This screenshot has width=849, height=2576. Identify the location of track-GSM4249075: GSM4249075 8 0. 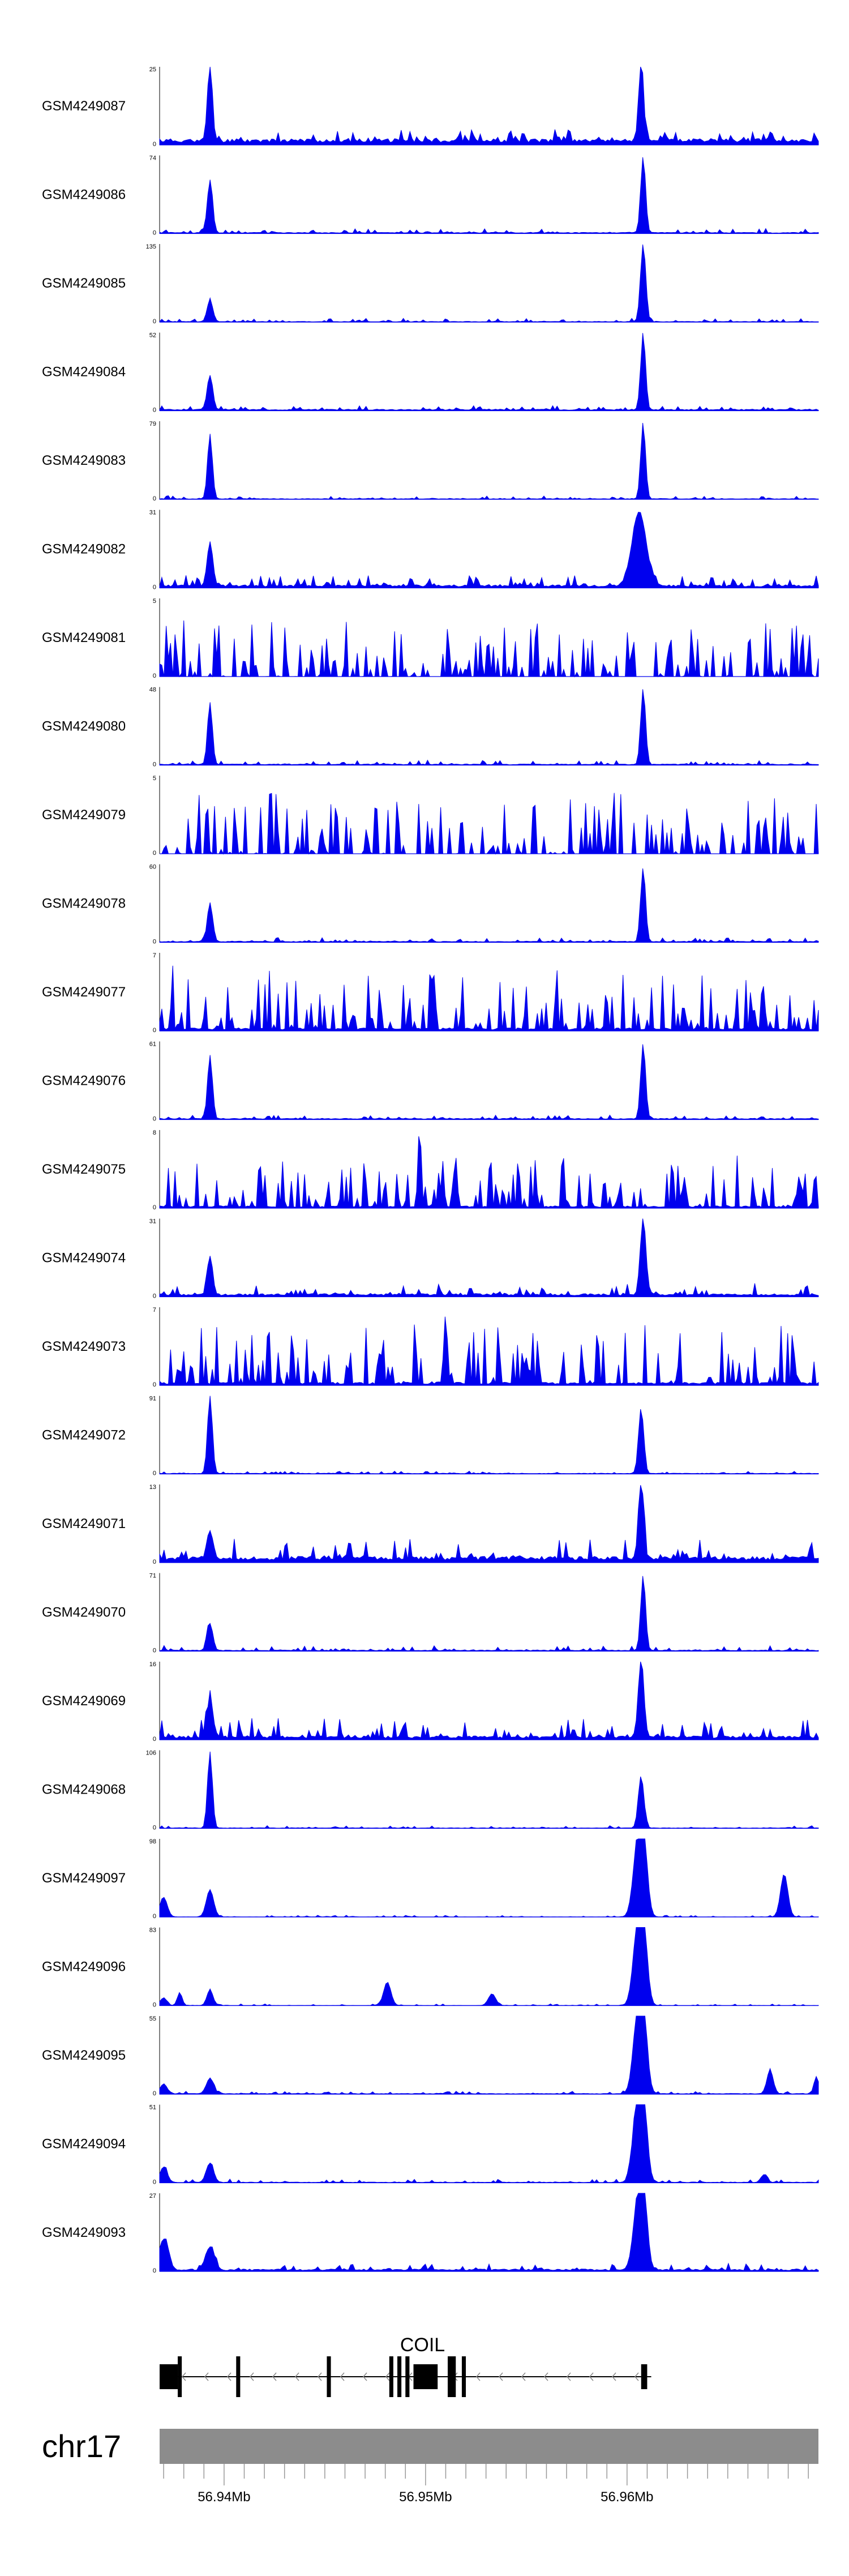
(430, 1170).